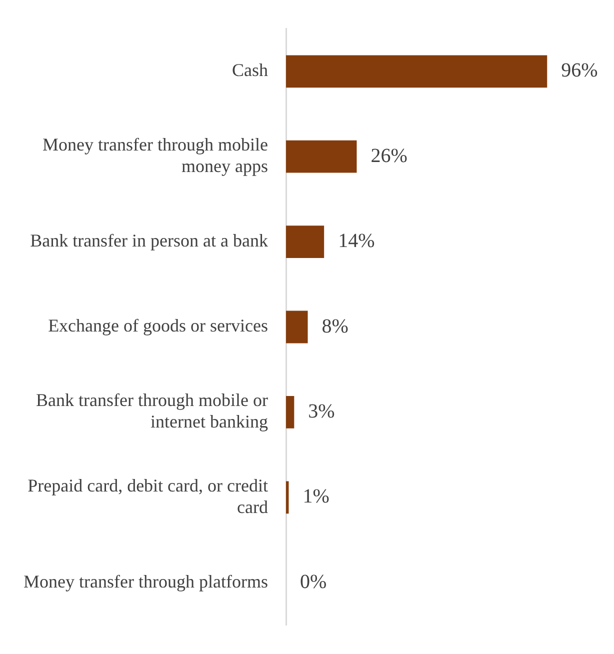 The image size is (614, 654). Describe the element at coordinates (146, 581) in the screenshot. I see `y-tick-label: Money transfer through platforms` at that location.